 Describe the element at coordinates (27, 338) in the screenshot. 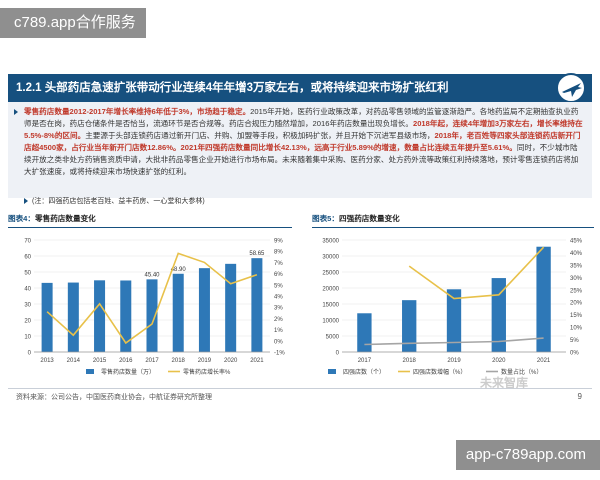

I see `y-tick-label-left: 10` at that location.